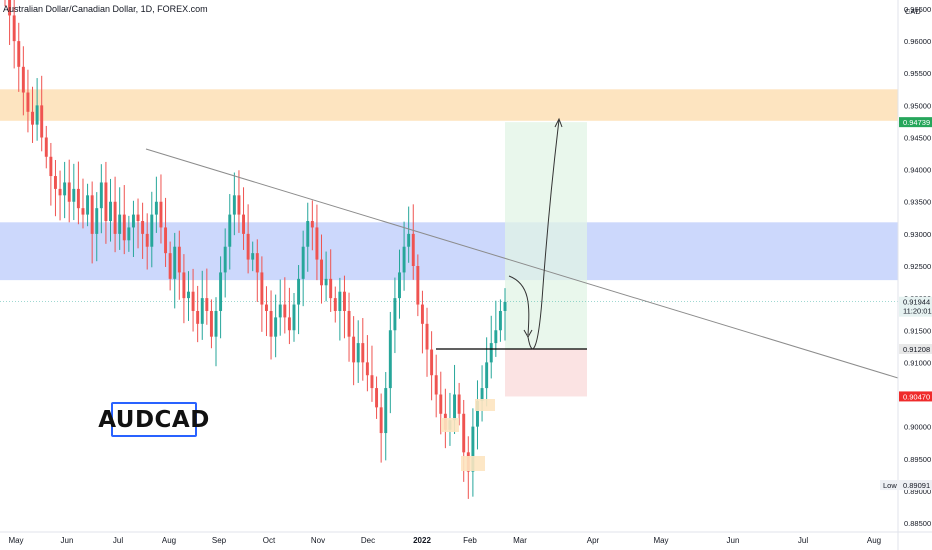 The image size is (932, 550). I want to click on last-price-tag: 0.91944, so click(916, 302).